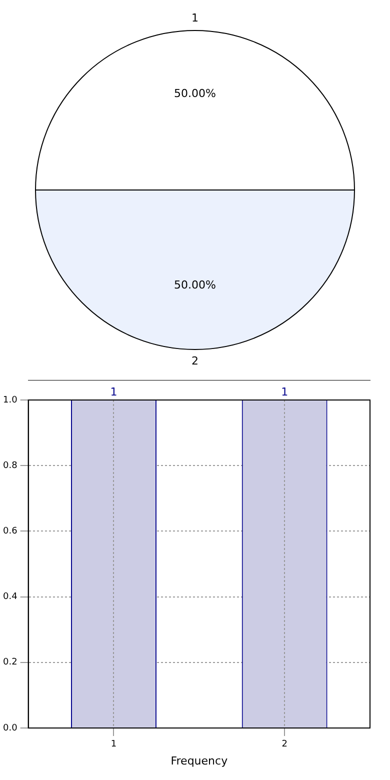  Describe the element at coordinates (195, 361) in the screenshot. I see `slice-label: 2` at that location.